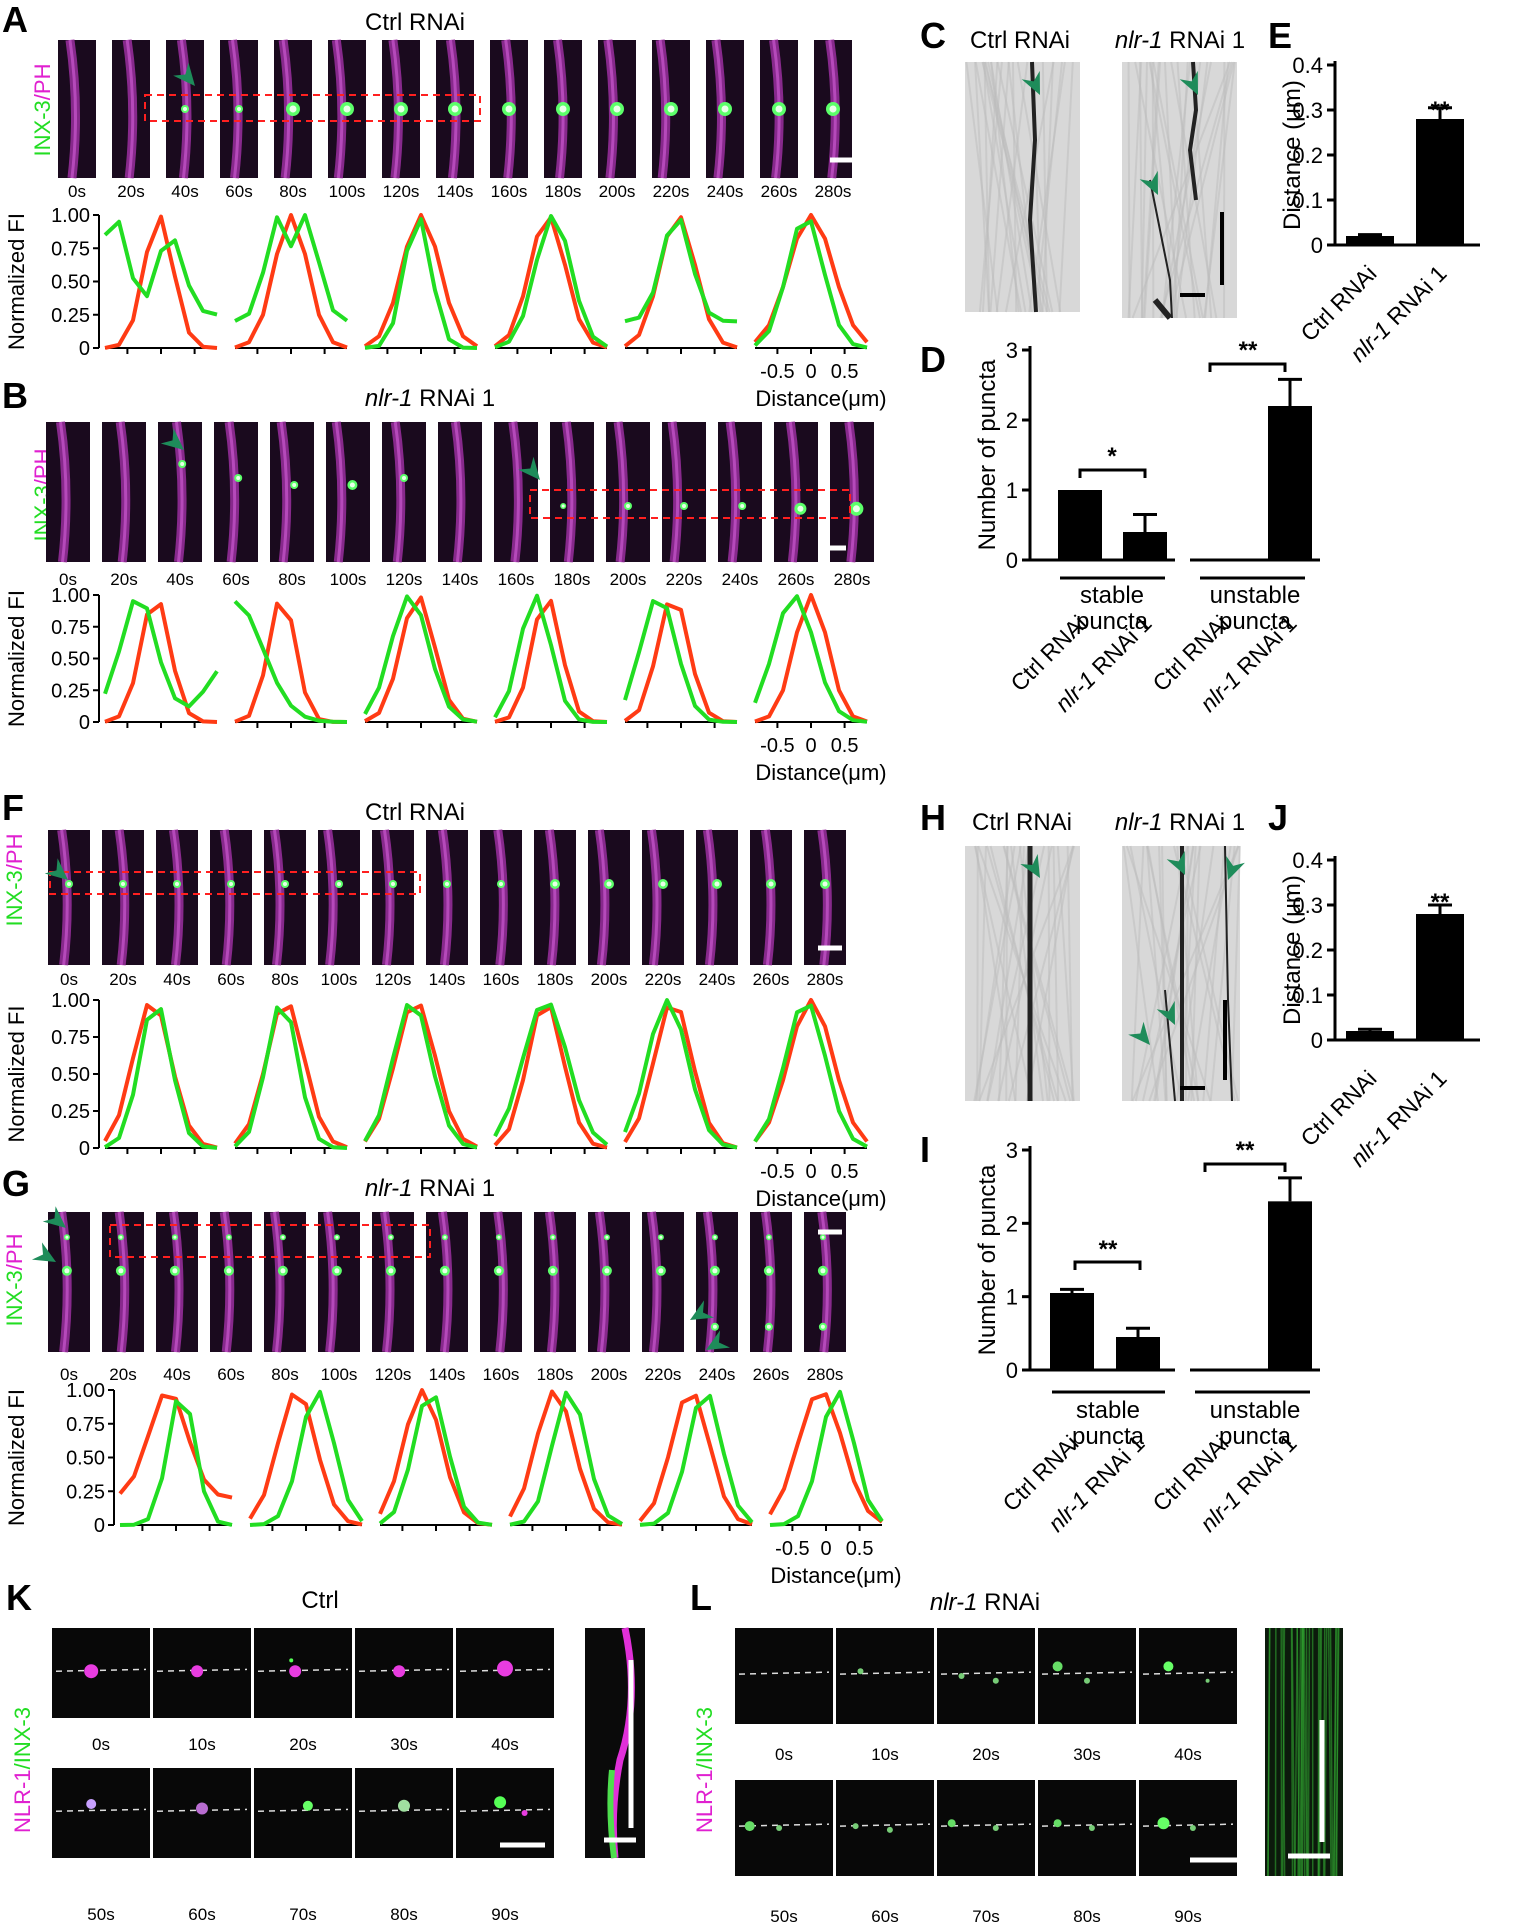 The height and width of the screenshot is (1930, 1523). What do you see at coordinates (69, 1374) in the screenshot?
I see `panel-g-time-0: 0s` at bounding box center [69, 1374].